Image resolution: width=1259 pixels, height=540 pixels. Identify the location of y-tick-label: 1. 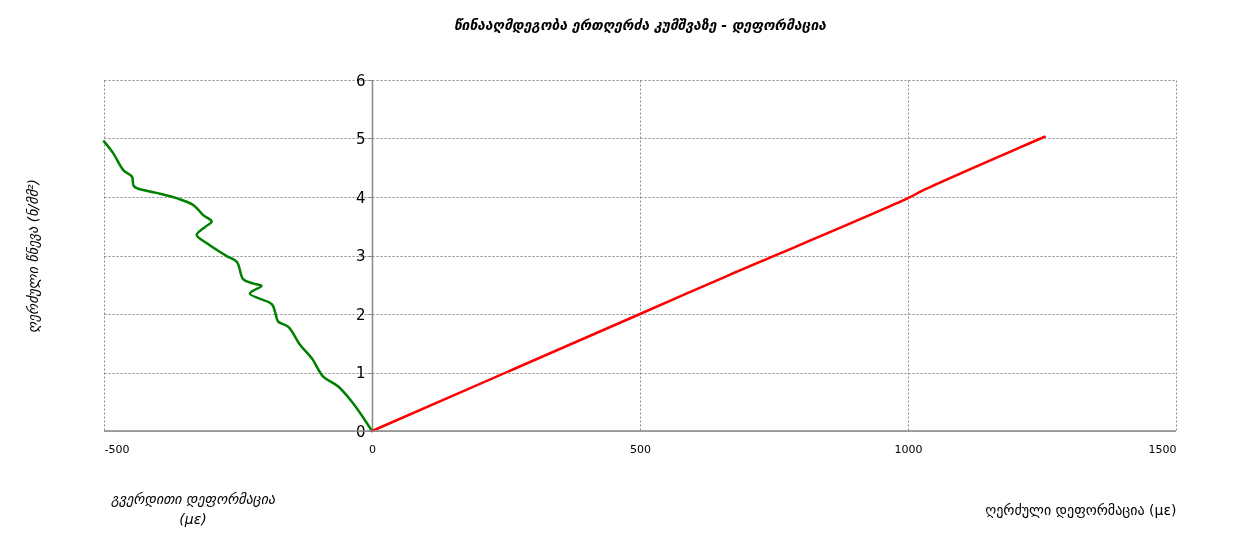
(360, 373).